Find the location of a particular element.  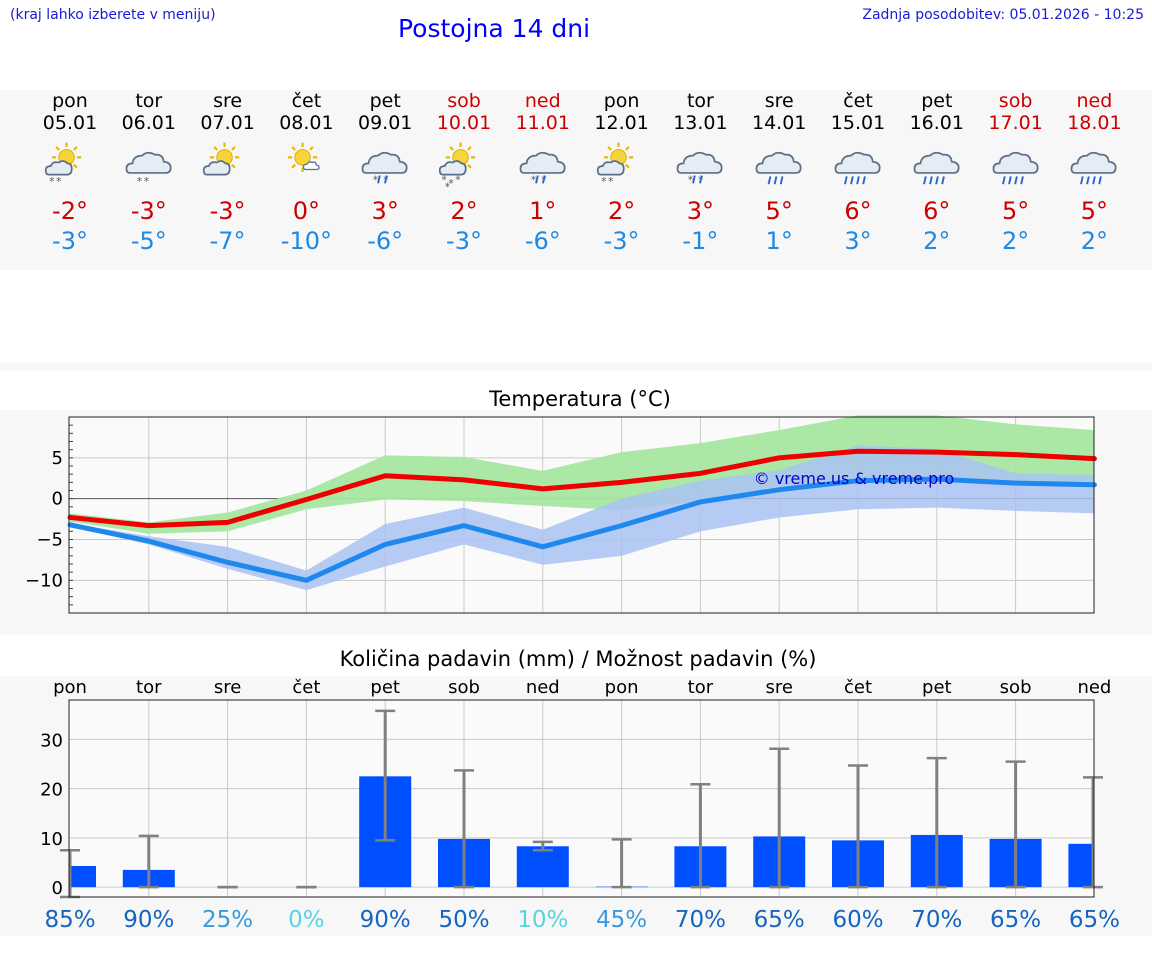

temp-min: -1° is located at coordinates (700, 241).